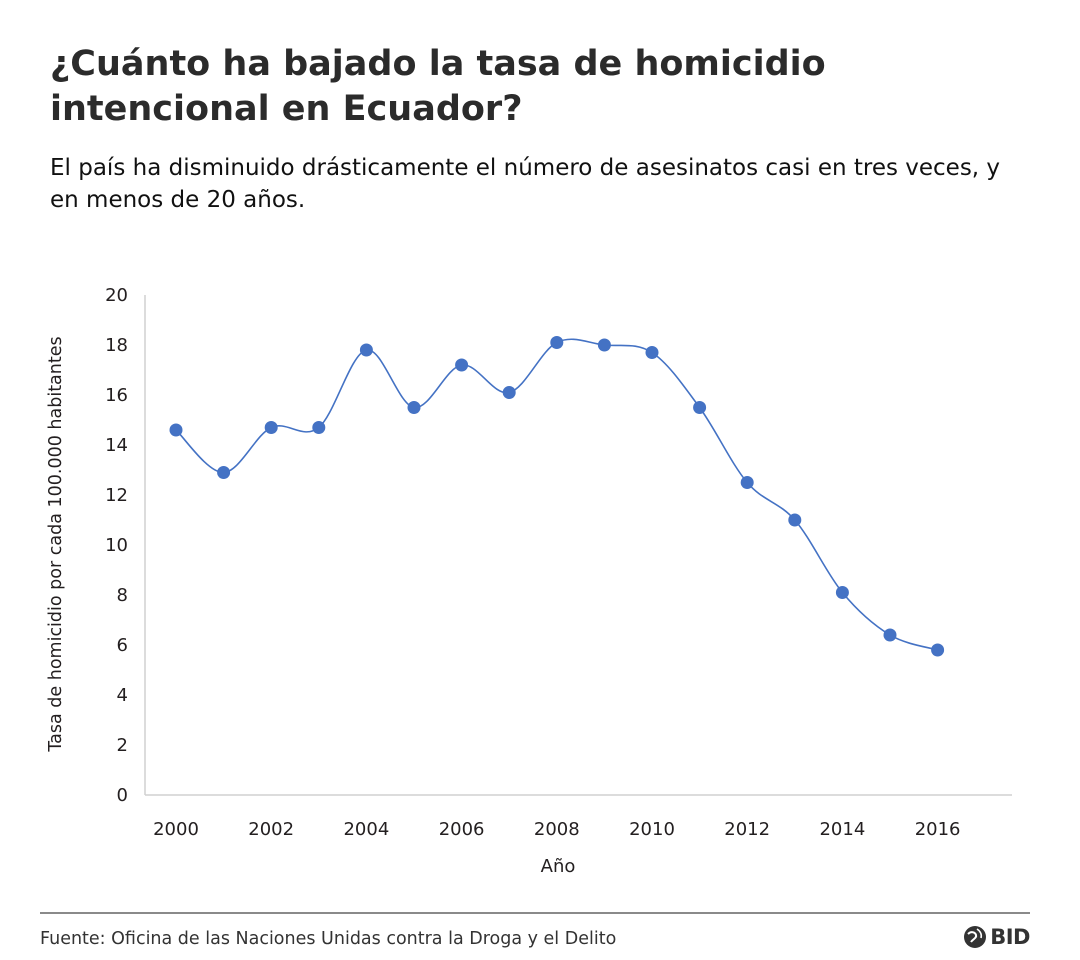  I want to click on x-tick-label: 2006, so click(462, 829).